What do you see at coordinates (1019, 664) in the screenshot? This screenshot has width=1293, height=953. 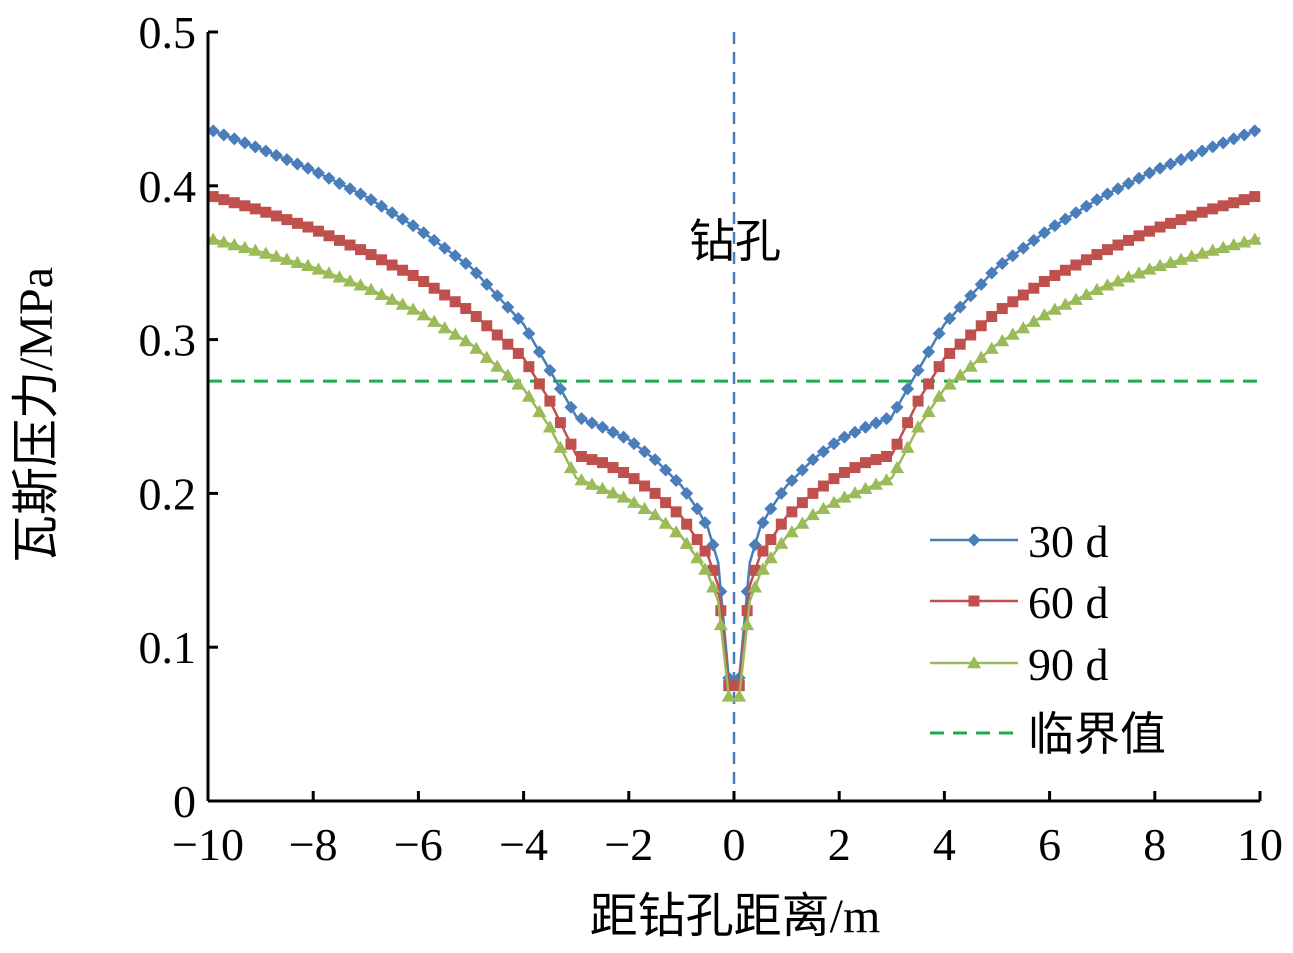 I see `legend-item-90-d: 90 d` at bounding box center [1019, 664].